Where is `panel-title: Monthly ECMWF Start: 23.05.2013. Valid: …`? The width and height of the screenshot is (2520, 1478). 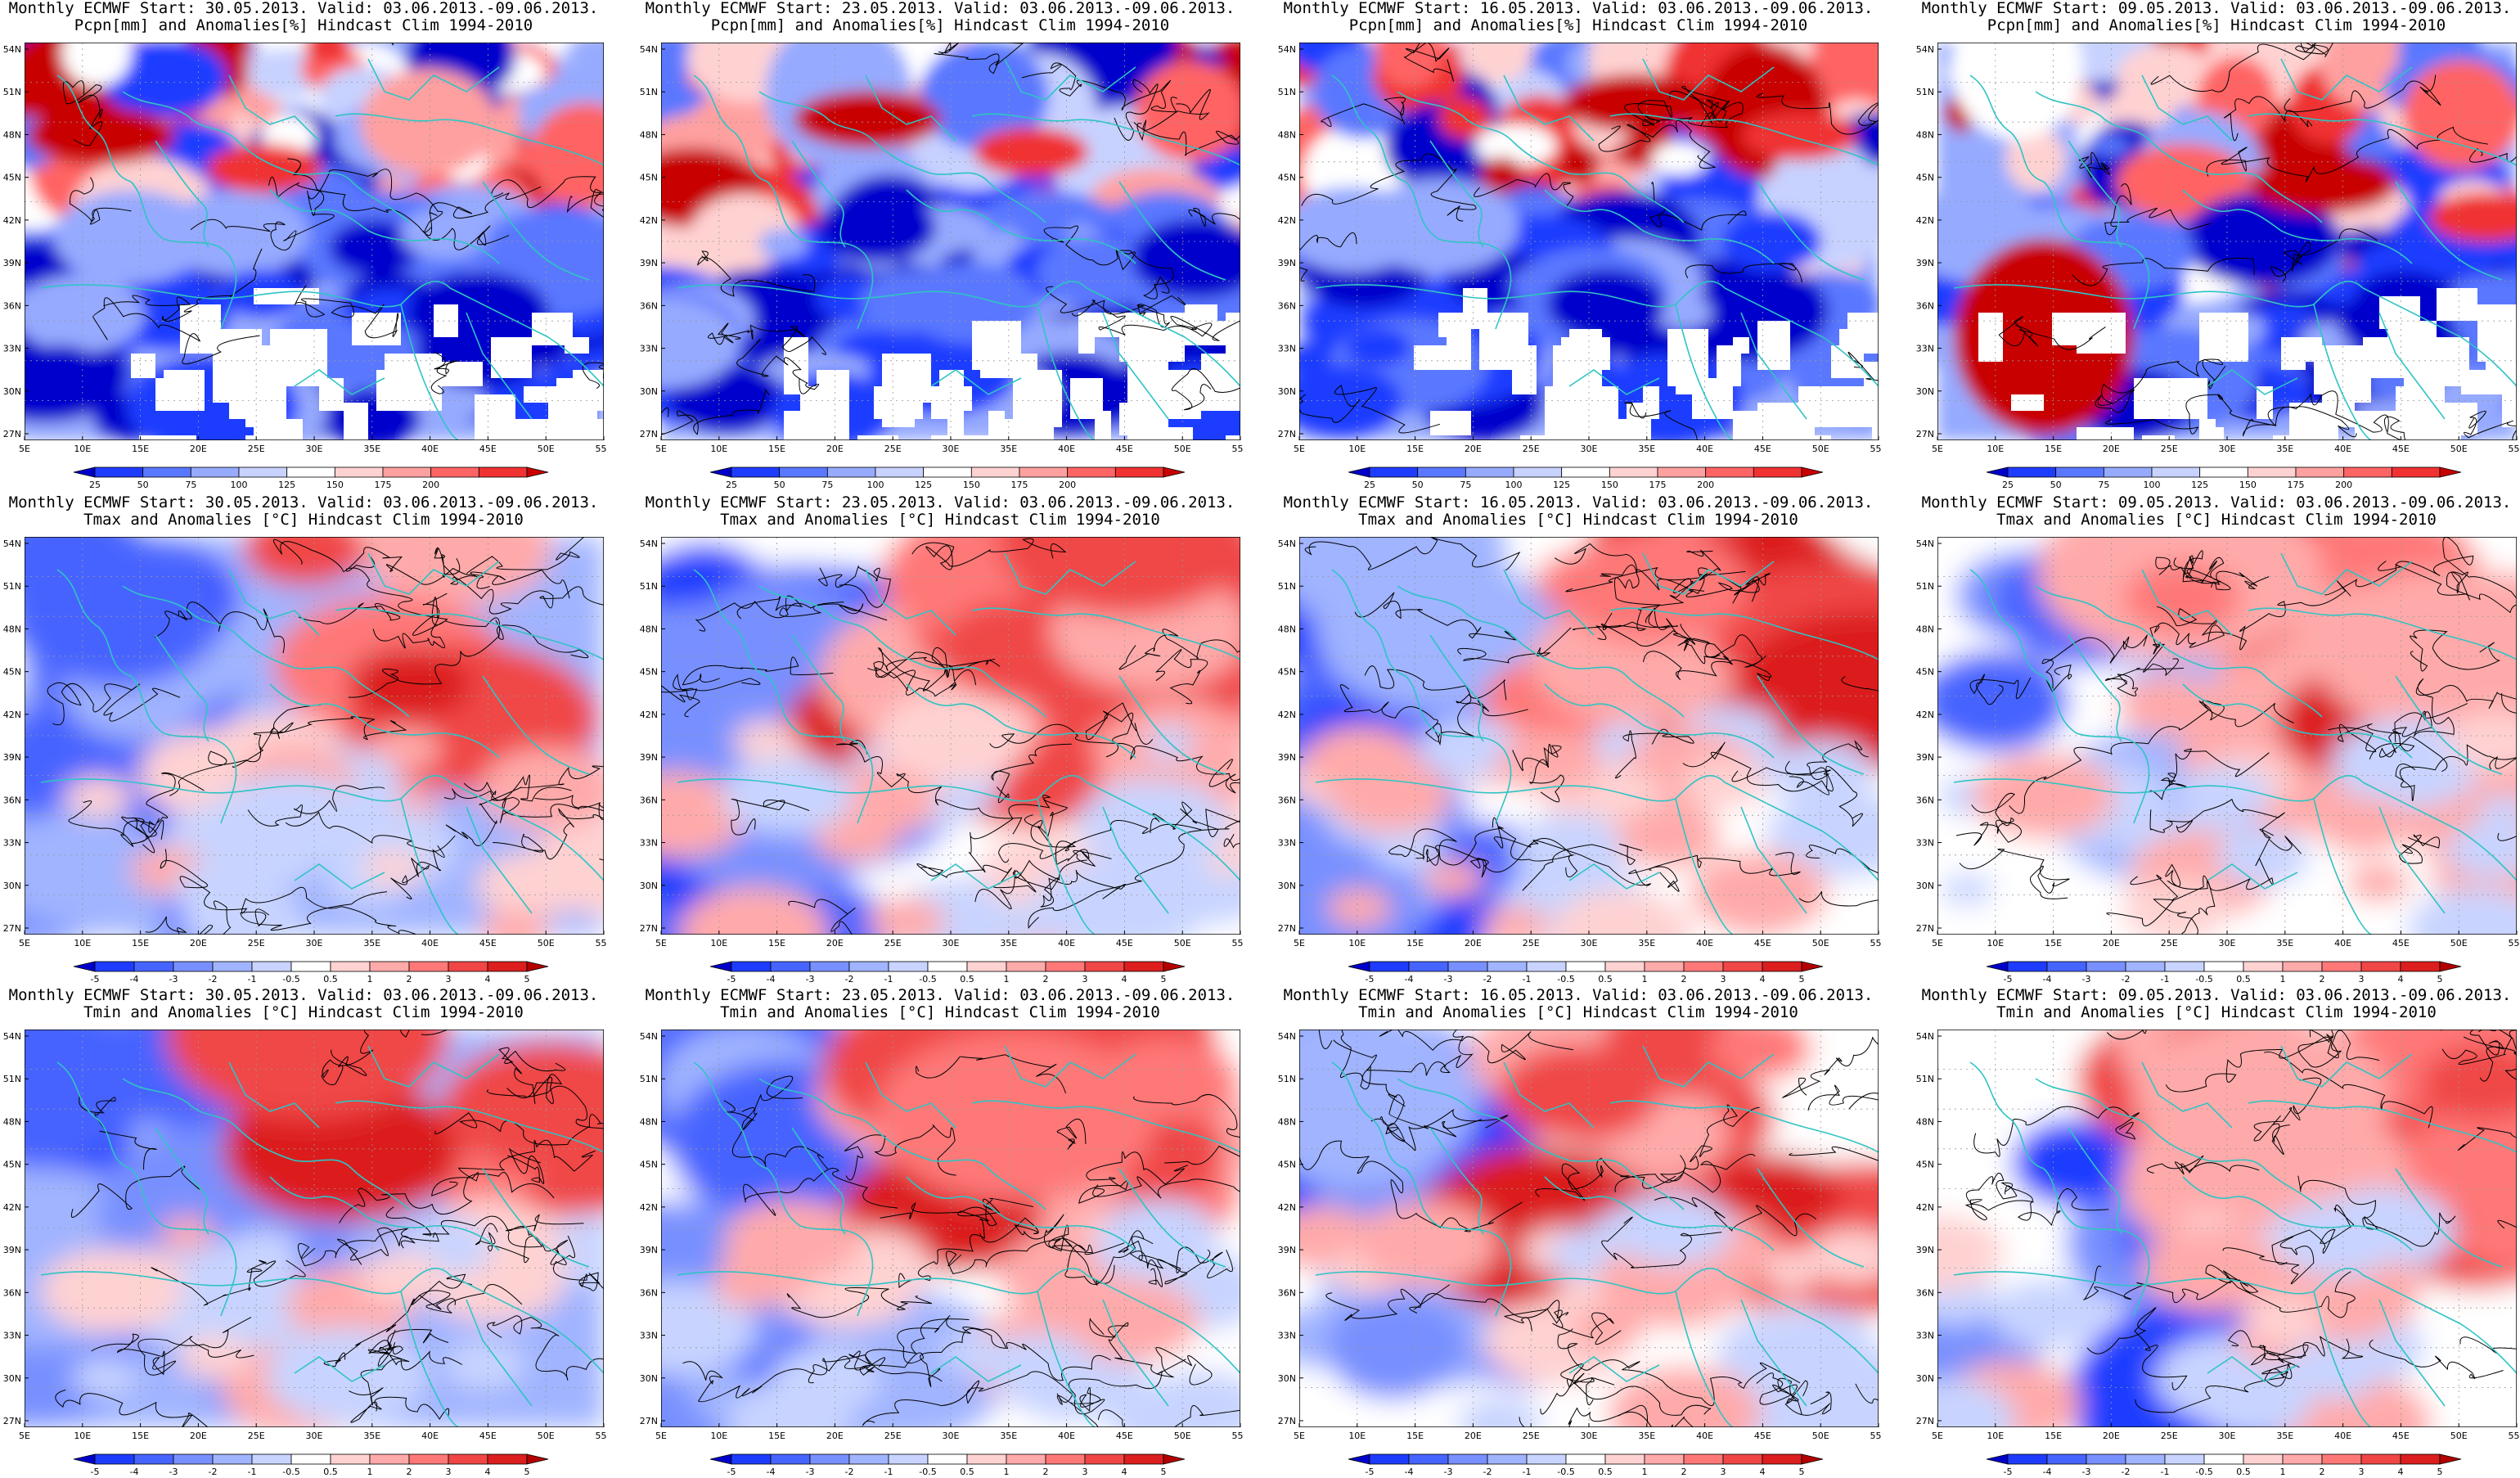
panel-title: Monthly ECMWF Start: 23.05.2013. Valid: … is located at coordinates (940, 995).